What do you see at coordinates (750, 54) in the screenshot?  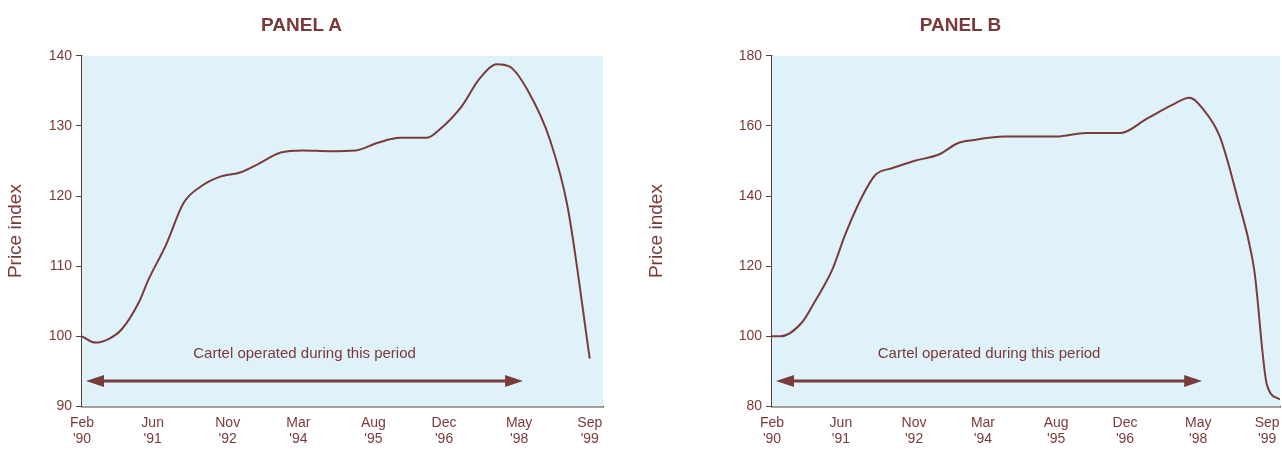 I see `y-tick-label: 180` at bounding box center [750, 54].